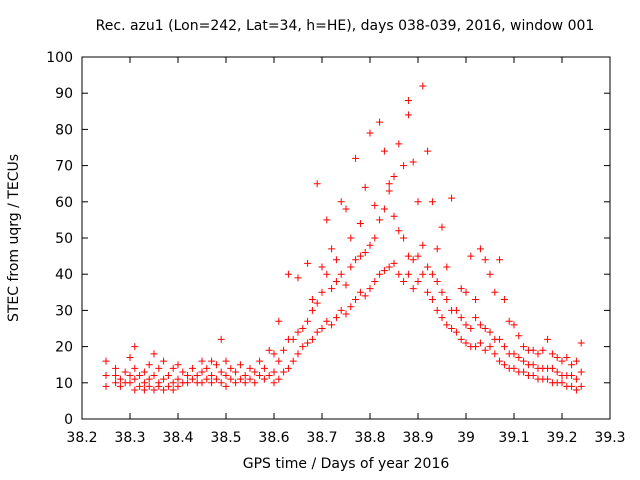 Image resolution: width=640 pixels, height=480 pixels. I want to click on x-tick-label: 38.8, so click(369, 438).